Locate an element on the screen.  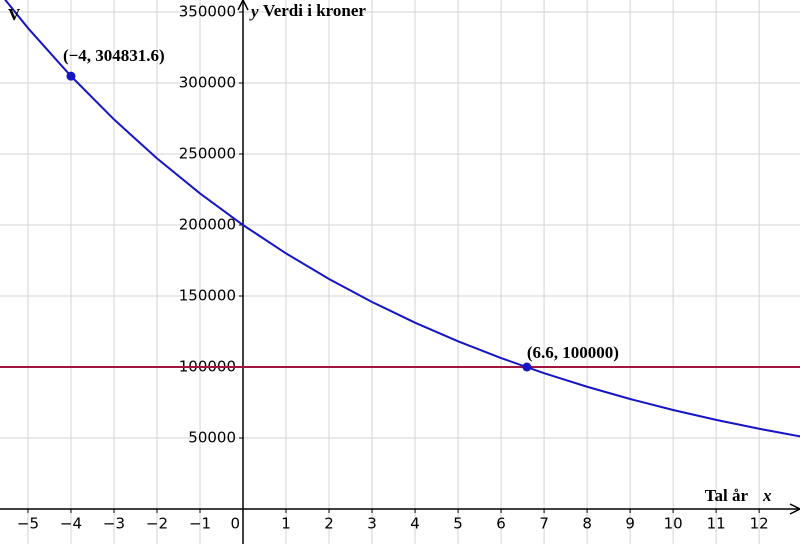
x-arrow is located at coordinates (794, 509).